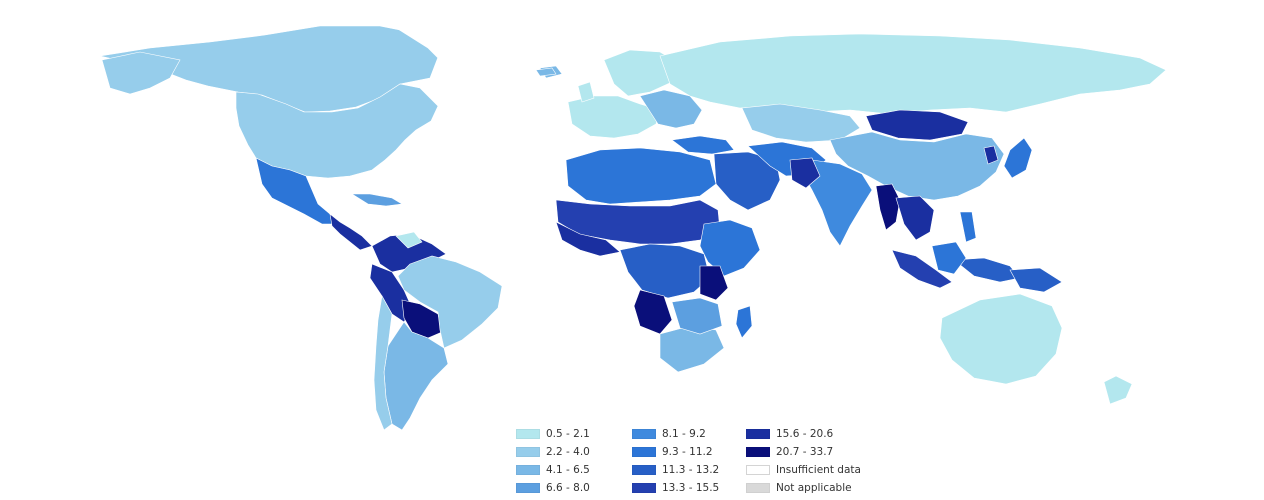 This screenshot has width=1264, height=500. I want to click on legend-item: 8.1 - 9.2, so click(692, 434).